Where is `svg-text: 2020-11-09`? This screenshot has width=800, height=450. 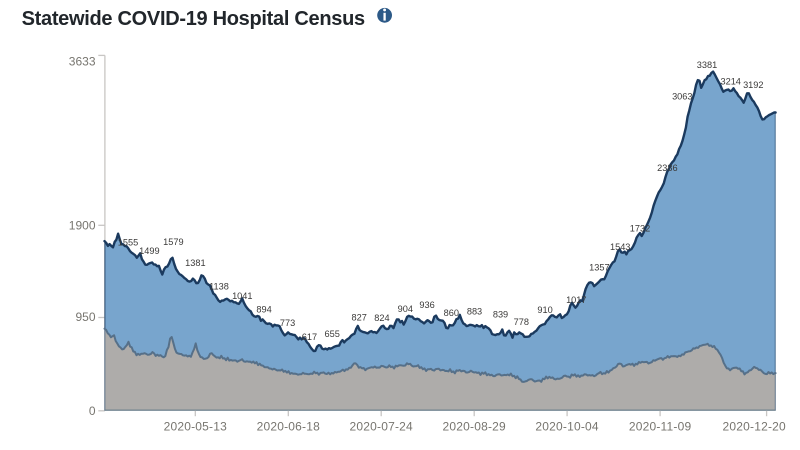 svg-text: 2020-11-09 is located at coordinates (660, 427).